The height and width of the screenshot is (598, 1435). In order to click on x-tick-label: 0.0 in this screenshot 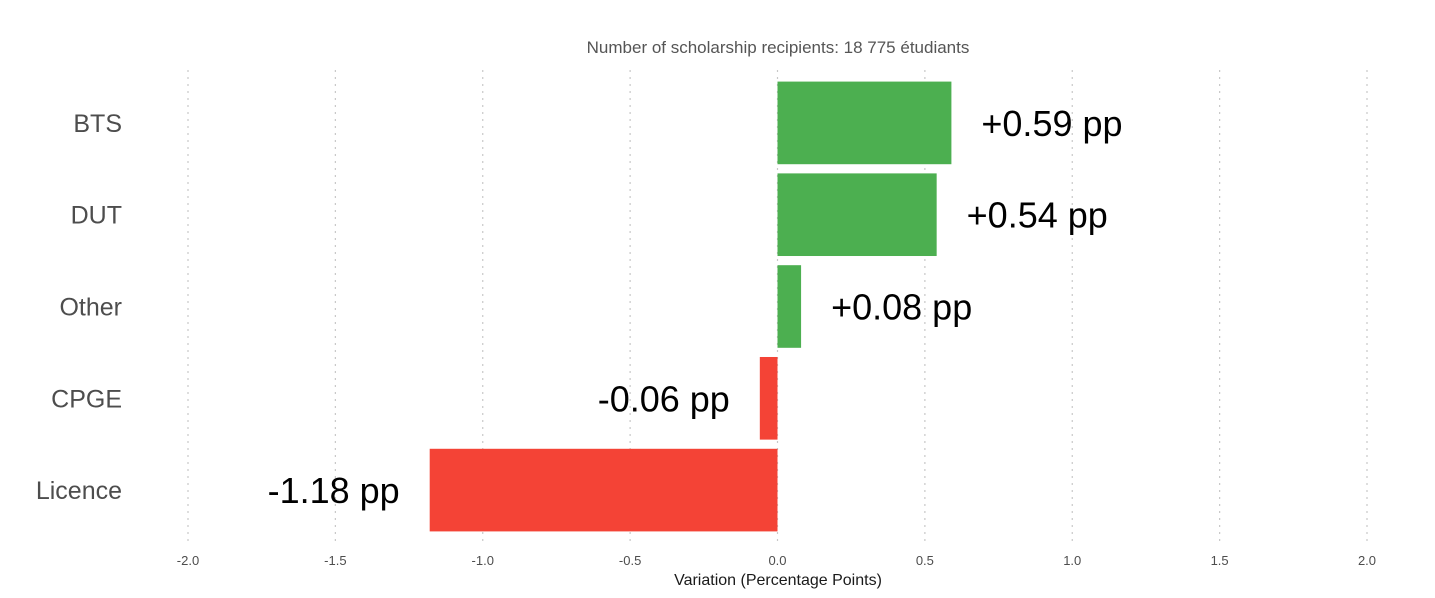, I will do `click(777, 560)`.